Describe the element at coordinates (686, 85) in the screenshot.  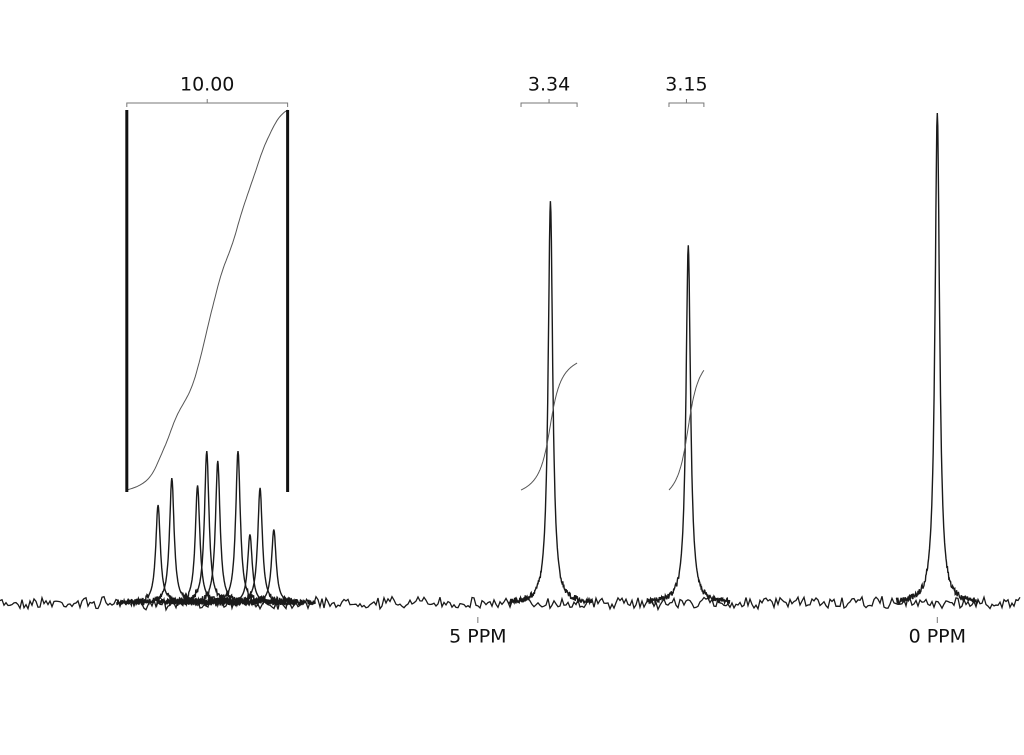
I see `integral-label: 3.15` at that location.